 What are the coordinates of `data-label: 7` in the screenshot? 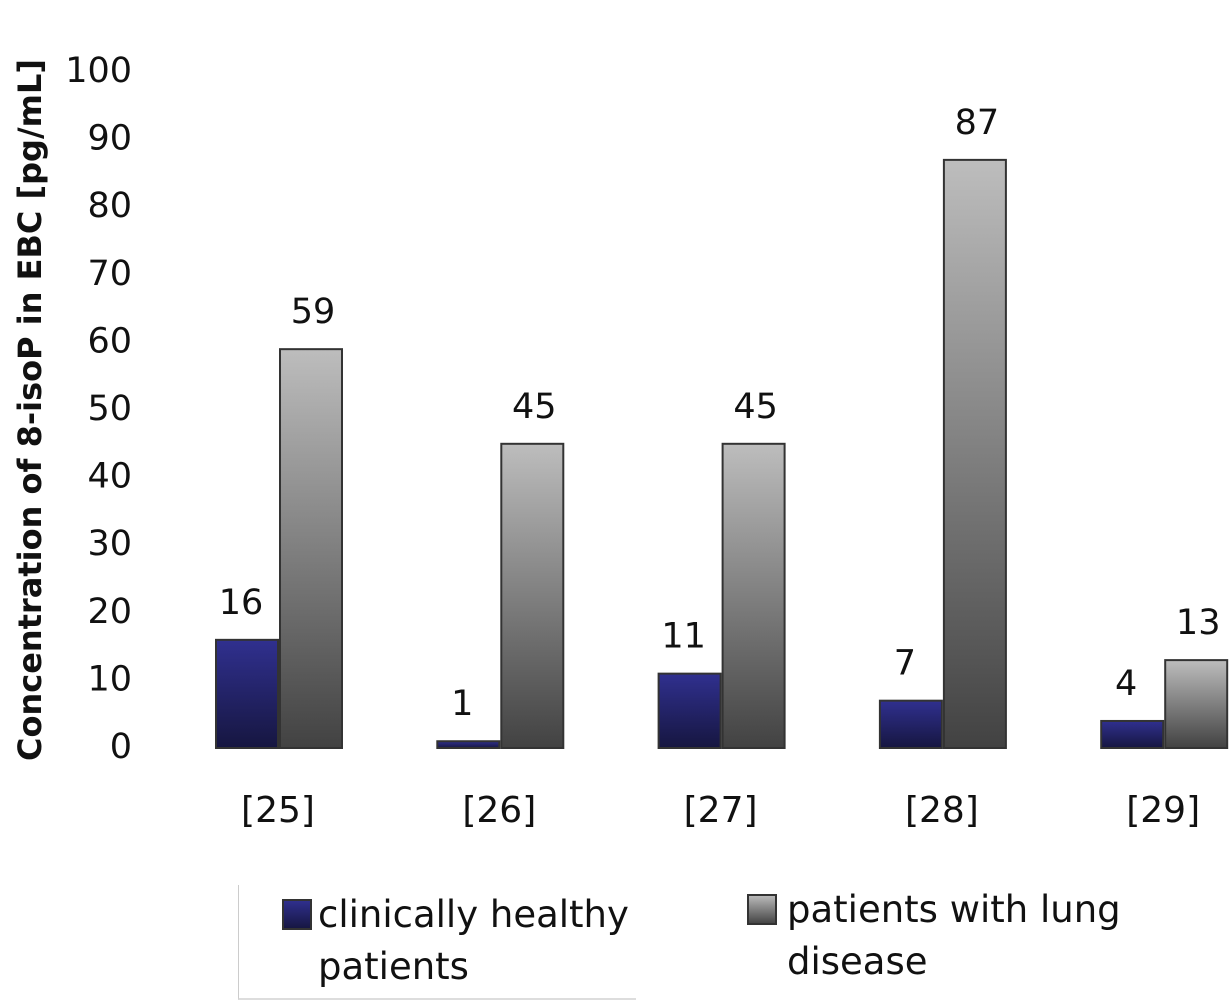 It's located at (905, 664).